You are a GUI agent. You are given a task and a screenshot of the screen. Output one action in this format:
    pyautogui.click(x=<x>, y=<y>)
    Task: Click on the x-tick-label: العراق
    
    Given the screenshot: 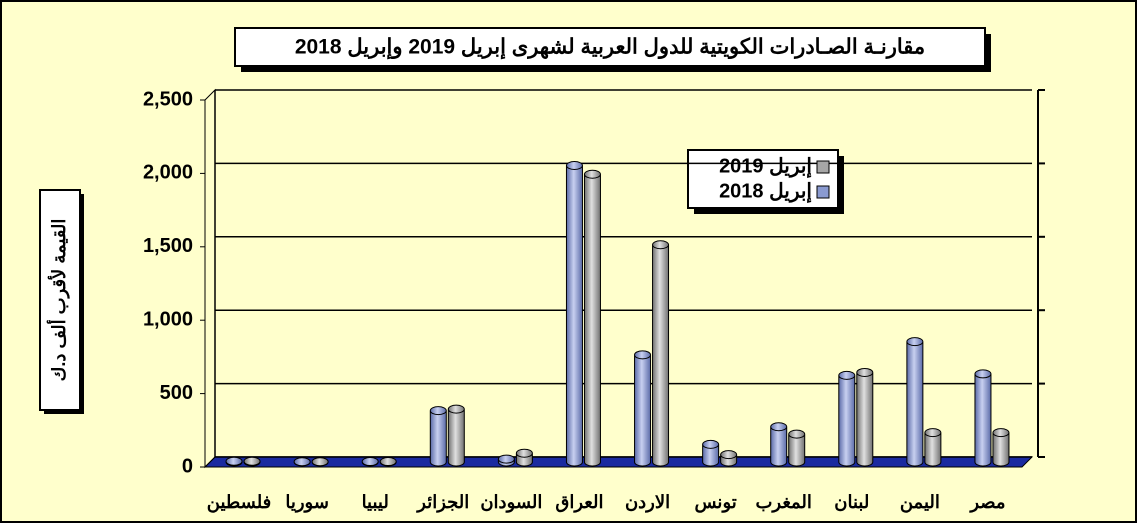 What is the action you would take?
    pyautogui.click(x=579, y=502)
    